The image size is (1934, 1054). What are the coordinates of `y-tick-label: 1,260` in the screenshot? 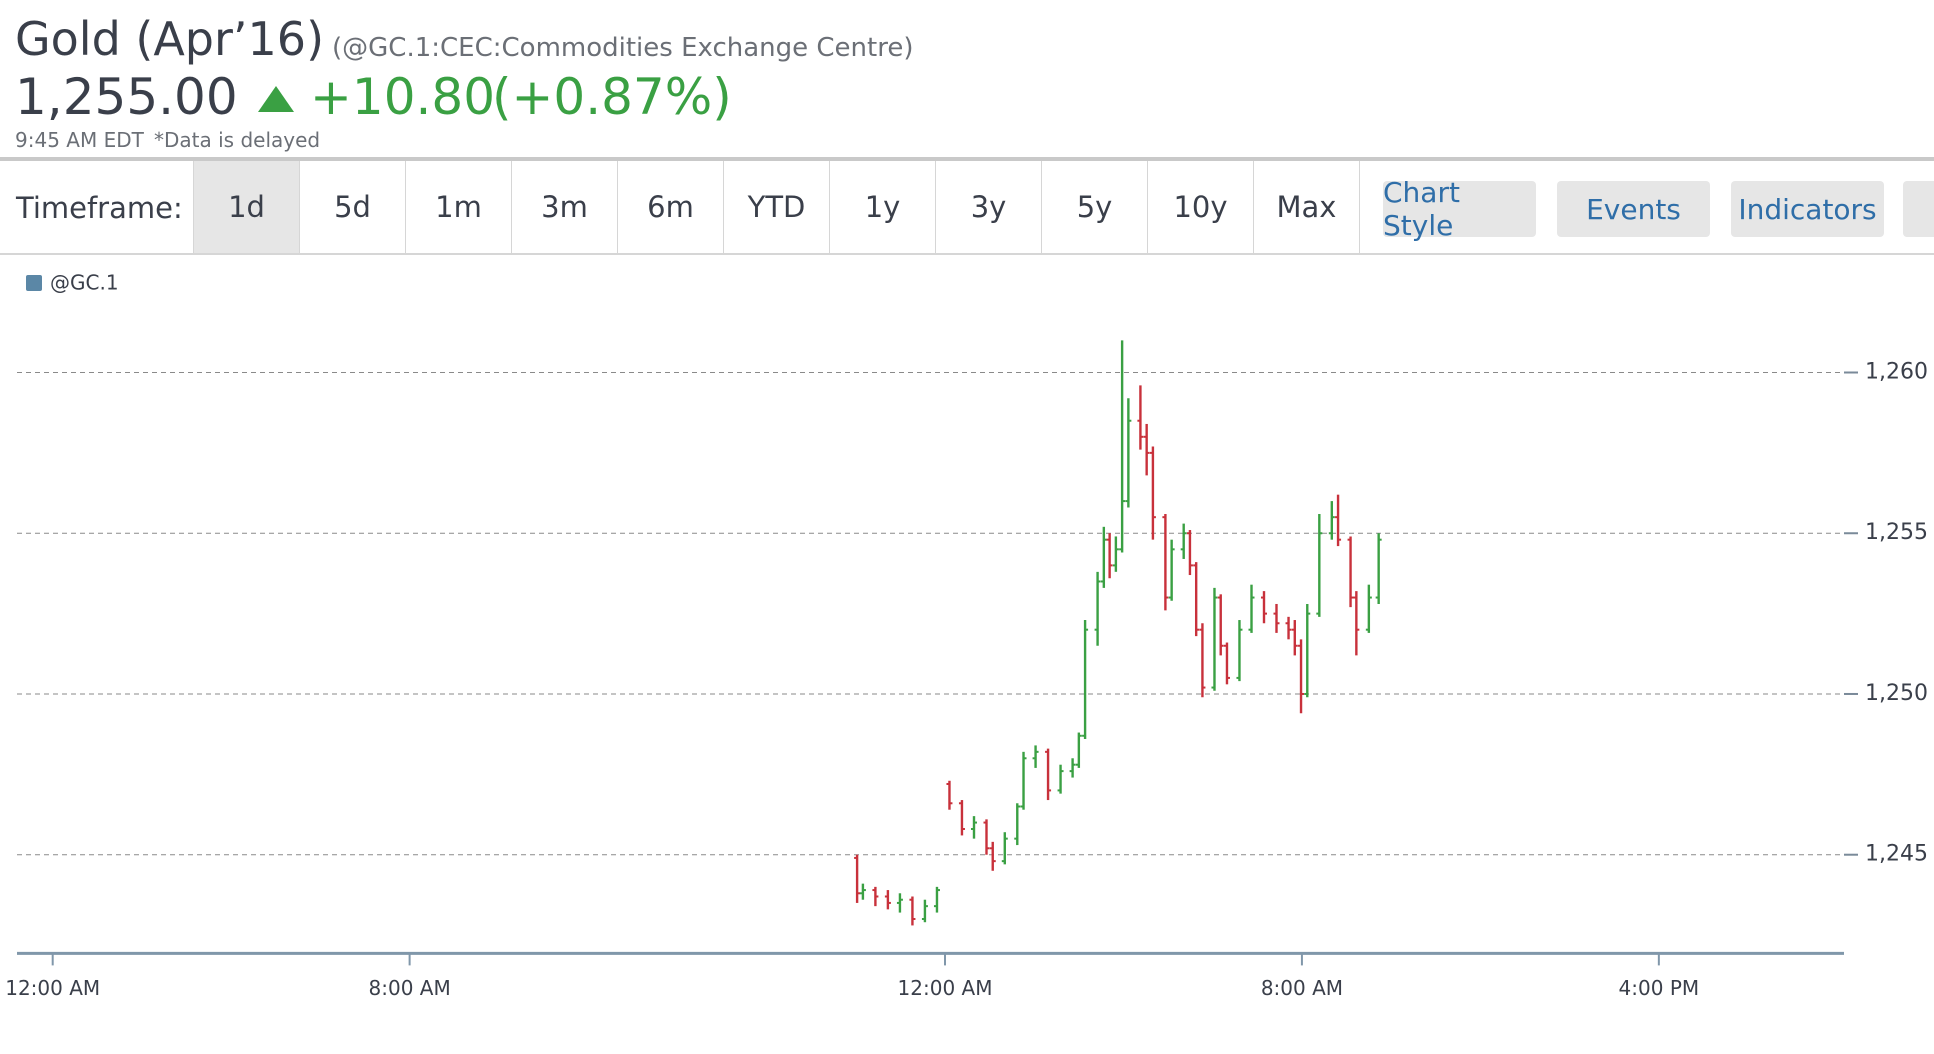 It's located at (1896, 372).